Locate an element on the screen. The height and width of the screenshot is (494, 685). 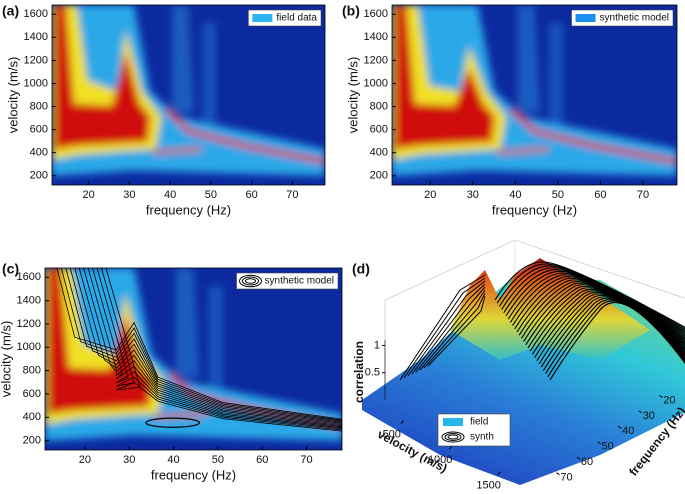
panel-label: (c) is located at coordinates (10, 269).